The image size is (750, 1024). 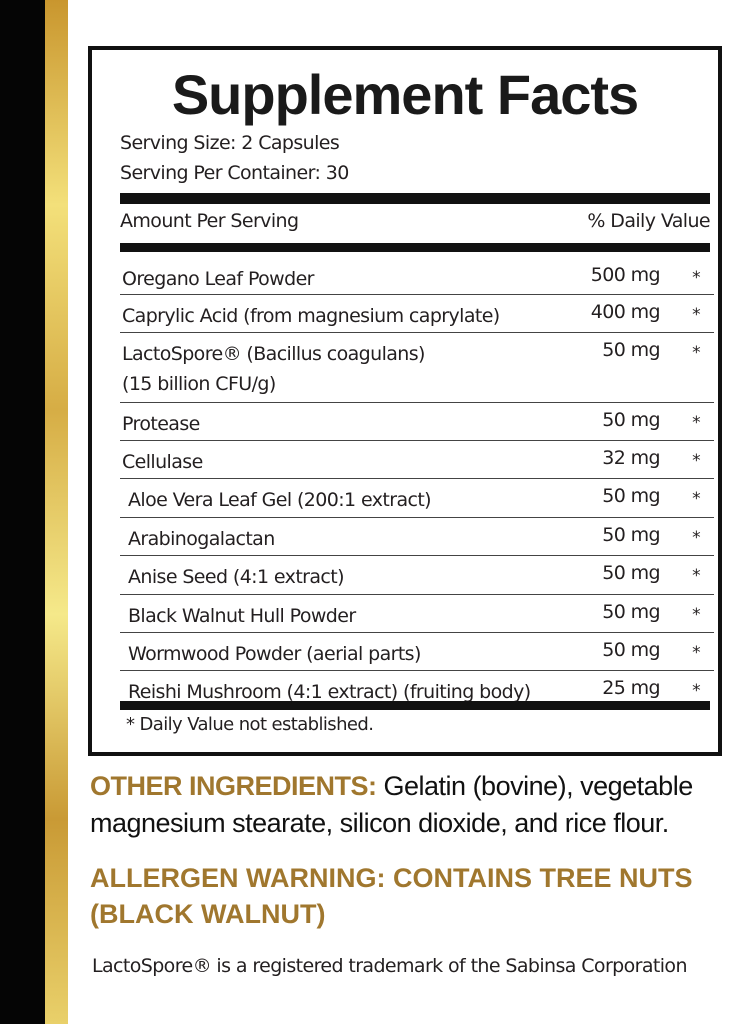 What do you see at coordinates (209, 221) in the screenshot?
I see `header-amount: Amount Per Serving` at bounding box center [209, 221].